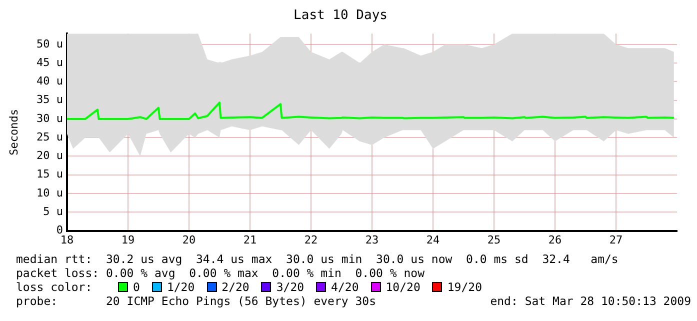  What do you see at coordinates (67, 239) in the screenshot?
I see `x-tick-label: 18` at bounding box center [67, 239].